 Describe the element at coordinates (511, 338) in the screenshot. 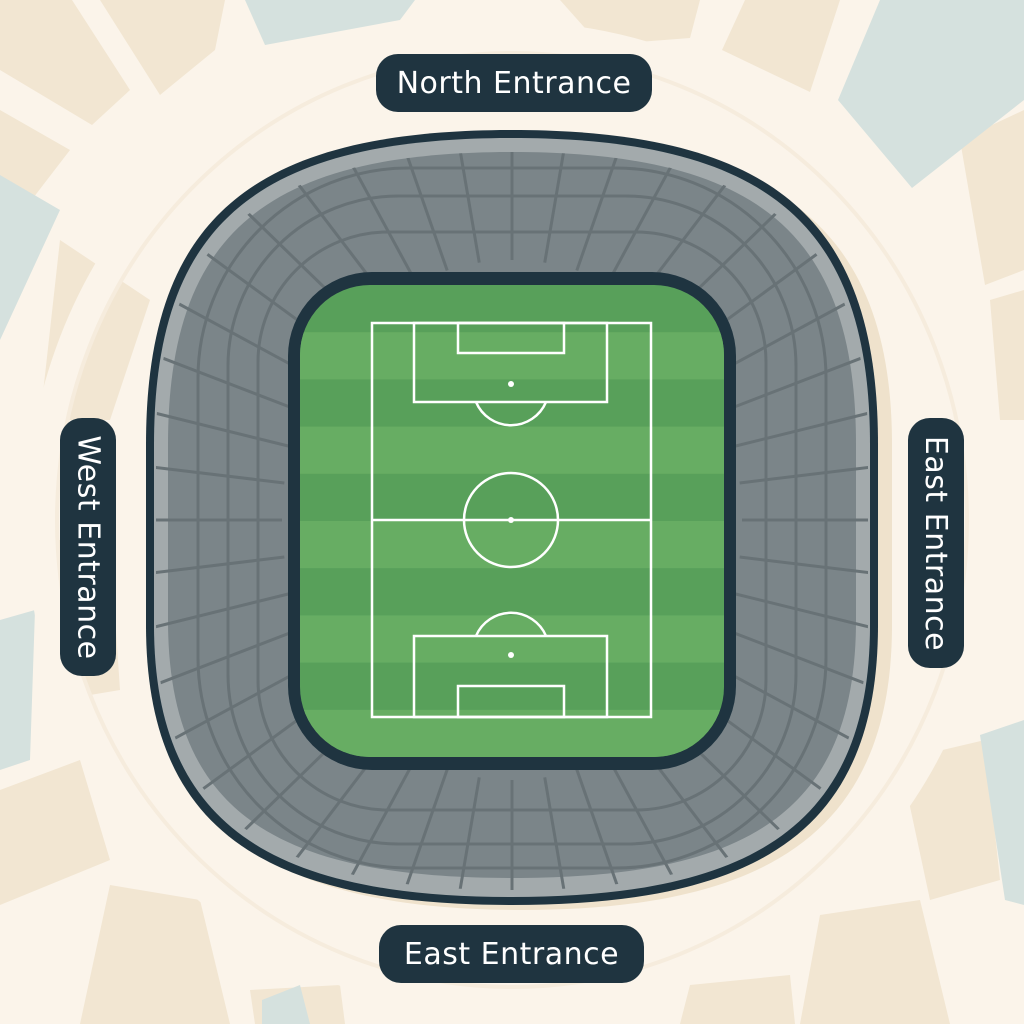

I see `goal-area-north` at that location.